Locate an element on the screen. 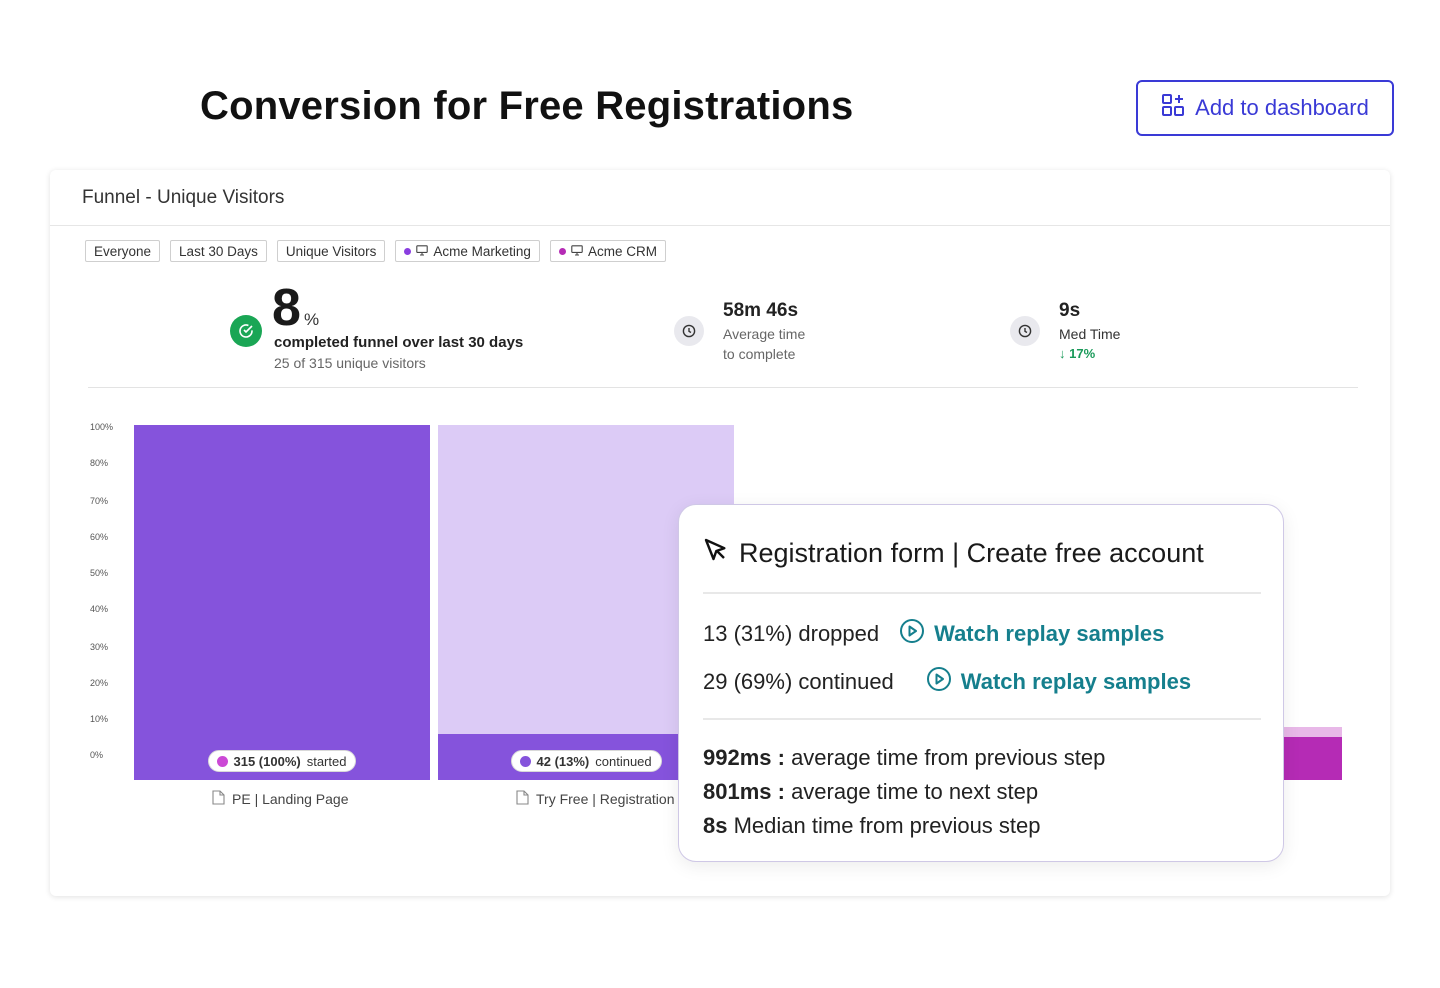 This screenshot has height=988, width=1440. y-tick-label: 100% is located at coordinates (102, 427).